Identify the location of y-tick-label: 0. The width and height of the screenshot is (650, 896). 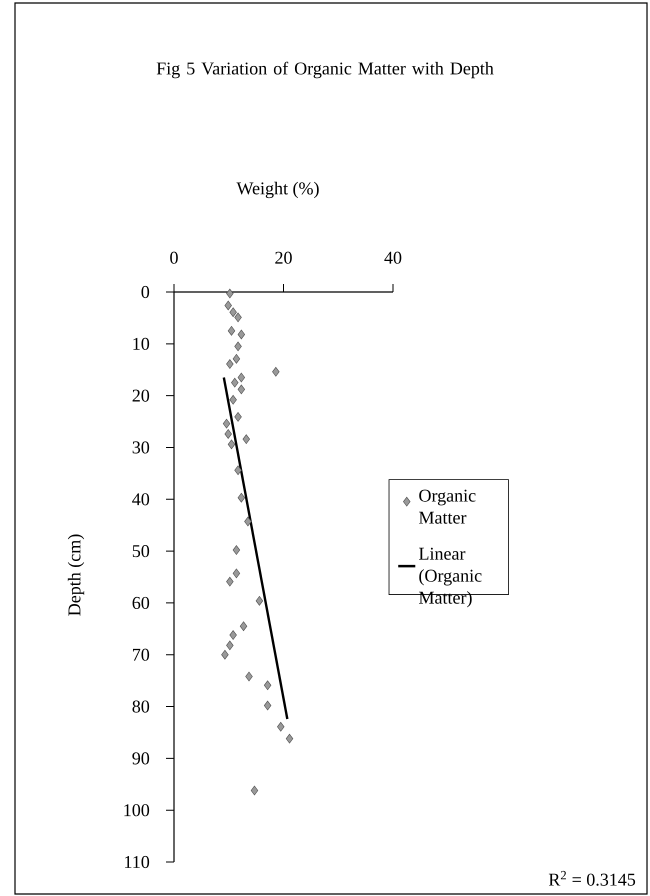
(145, 292).